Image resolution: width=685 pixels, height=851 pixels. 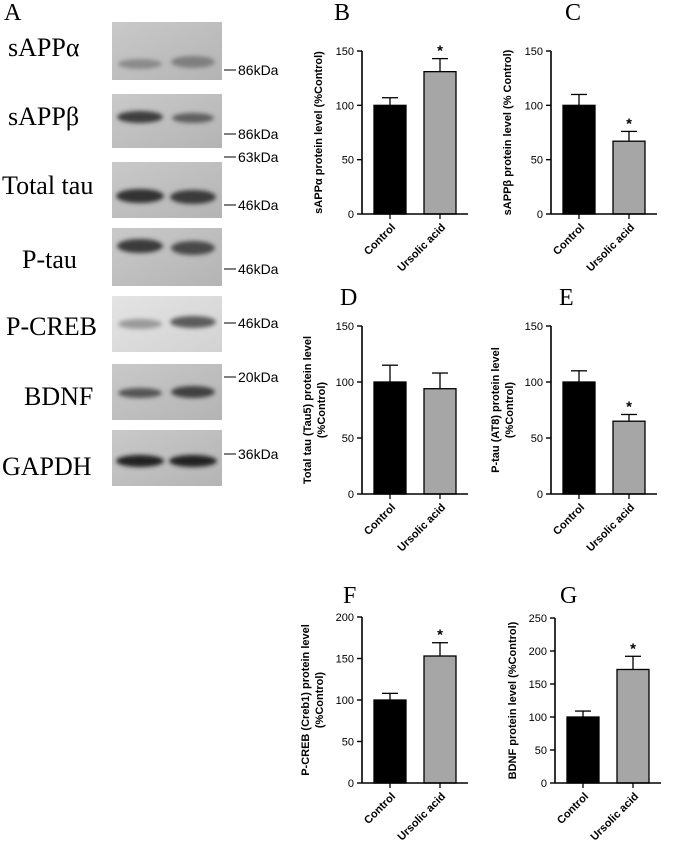 I want to click on y-tick-label-d-3: 150, so click(x=345, y=327).